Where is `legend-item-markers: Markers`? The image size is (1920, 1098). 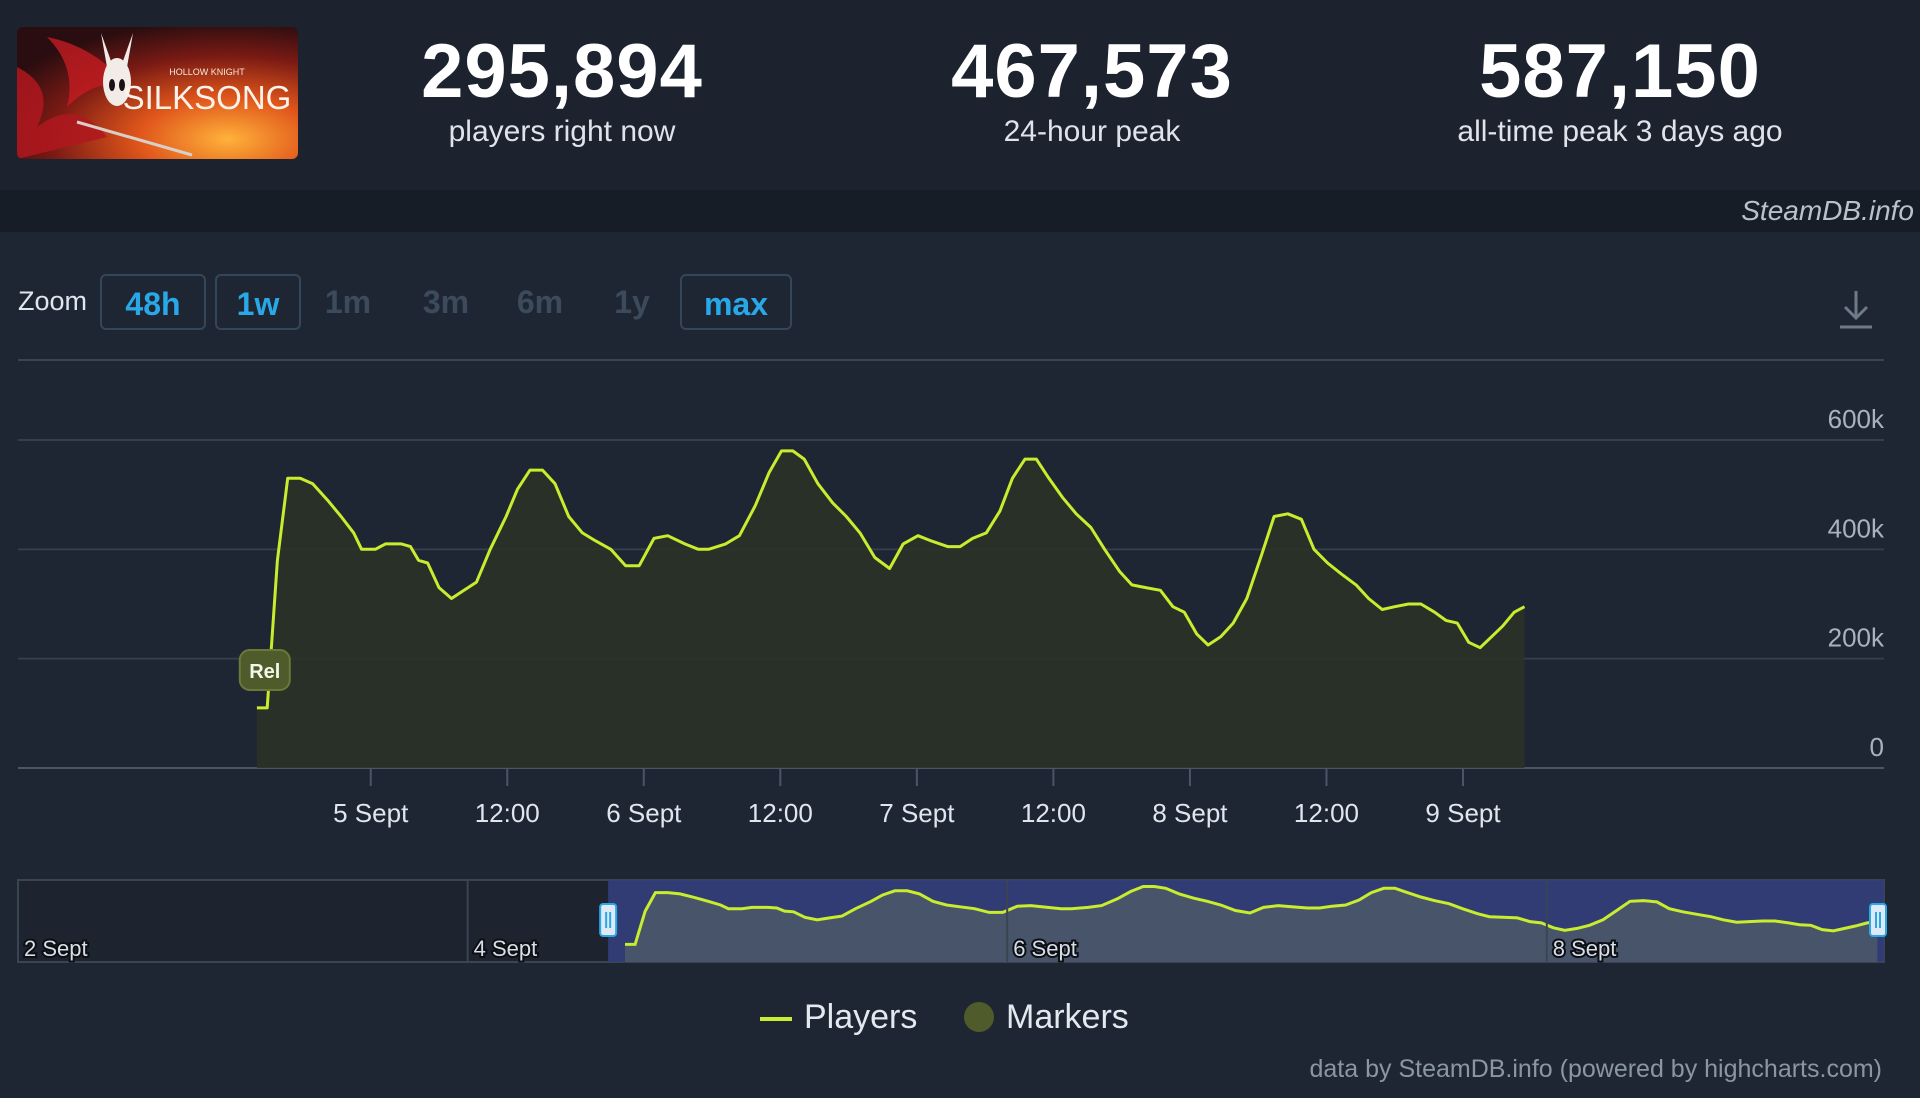
legend-item-markers: Markers is located at coordinates (1046, 1017).